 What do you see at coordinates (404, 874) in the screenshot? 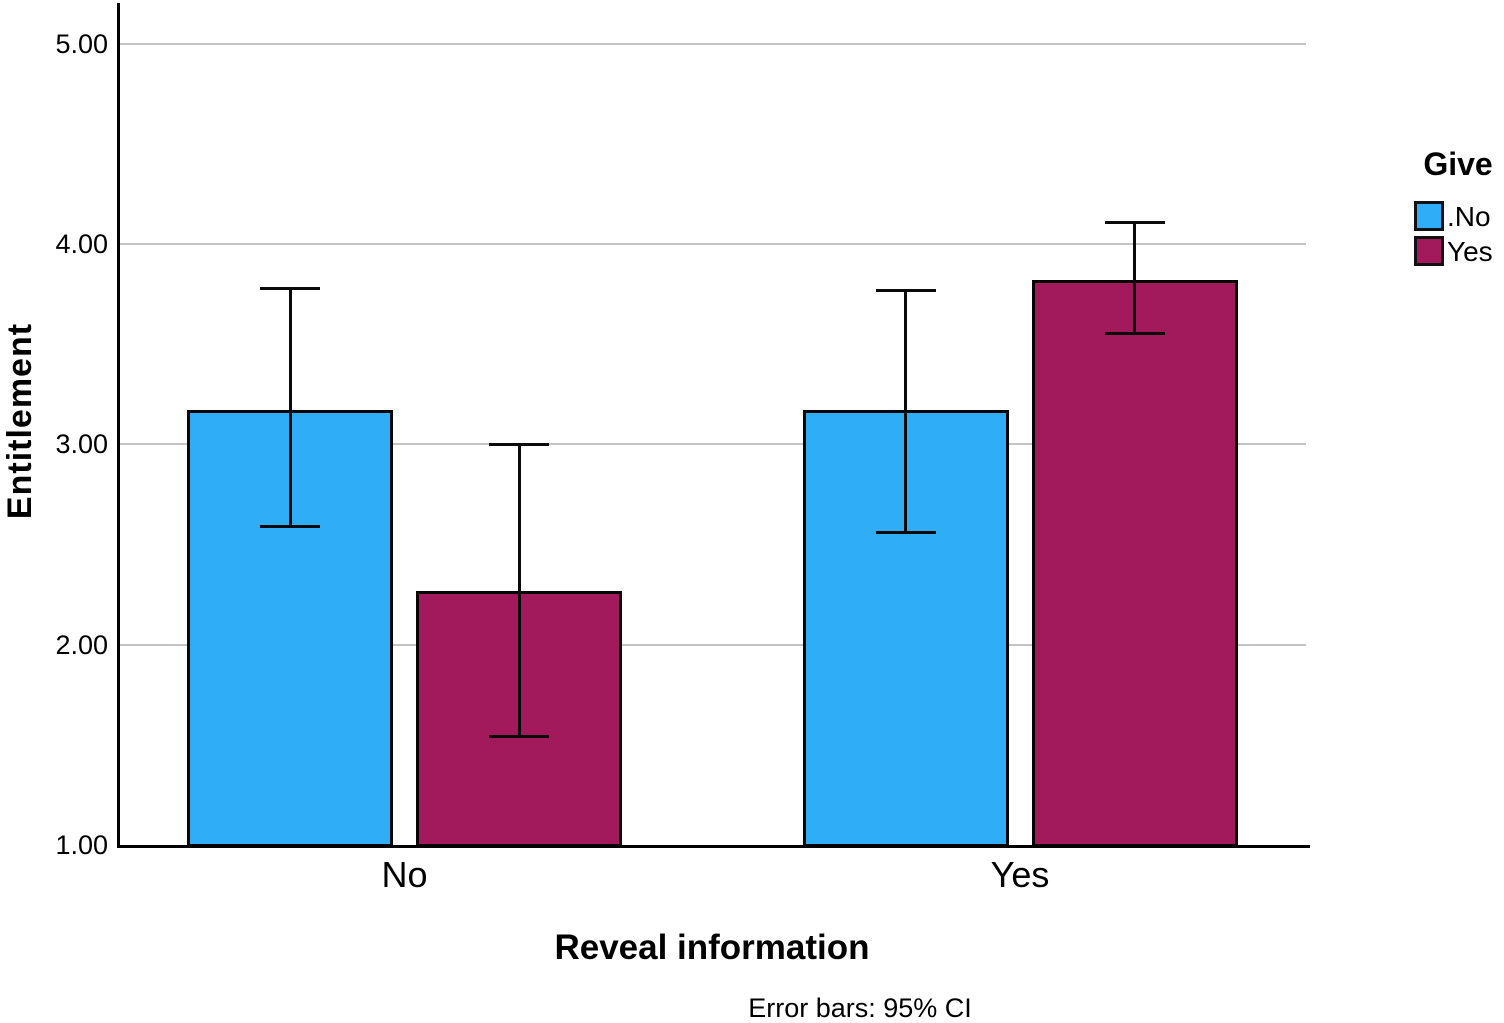
I see `x-category-label: No` at bounding box center [404, 874].